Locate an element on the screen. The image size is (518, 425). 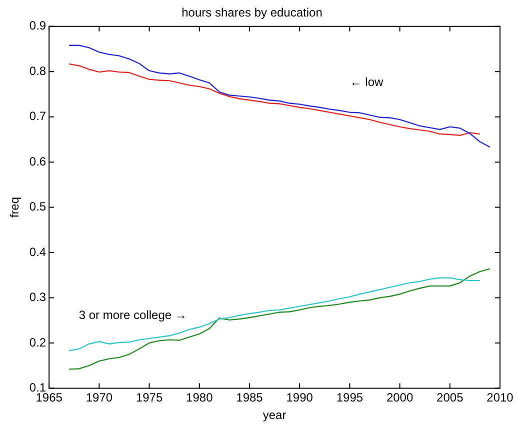
y-tick-label: 0.5 is located at coordinates (37, 207).